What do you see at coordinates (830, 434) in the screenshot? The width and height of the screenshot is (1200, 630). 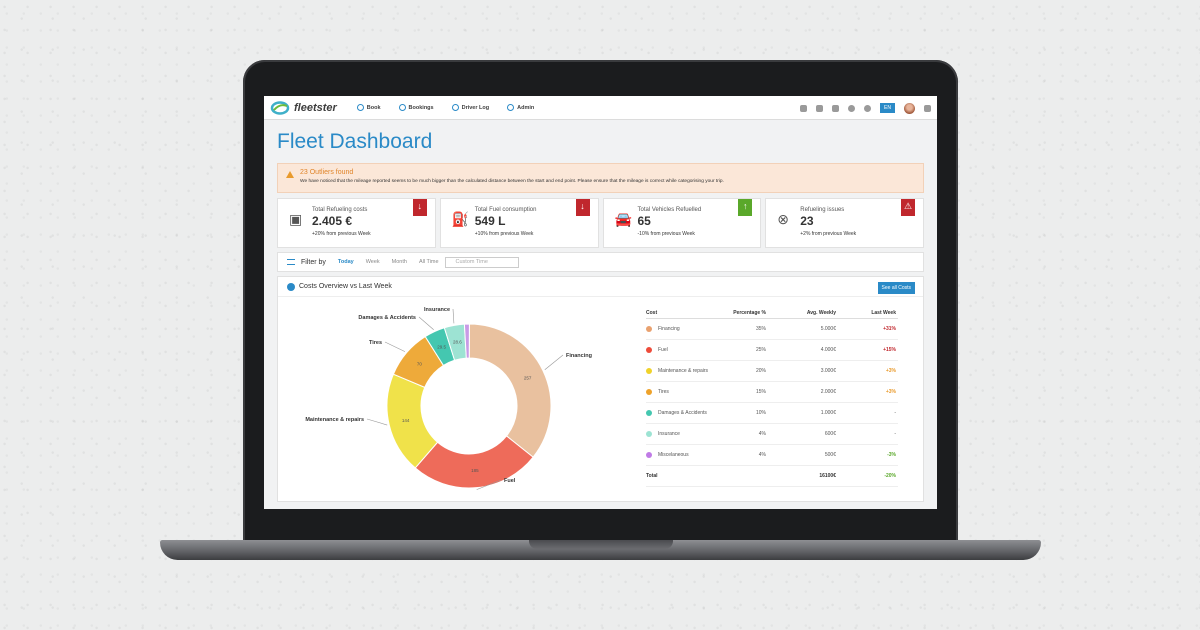 I see `cost-avg: 600€` at bounding box center [830, 434].